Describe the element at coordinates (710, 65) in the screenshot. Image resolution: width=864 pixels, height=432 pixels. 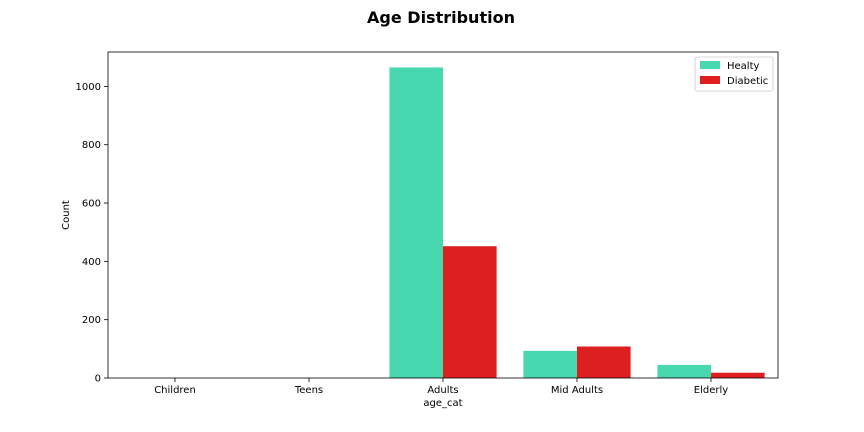
I see `legend-swatch-healty` at that location.